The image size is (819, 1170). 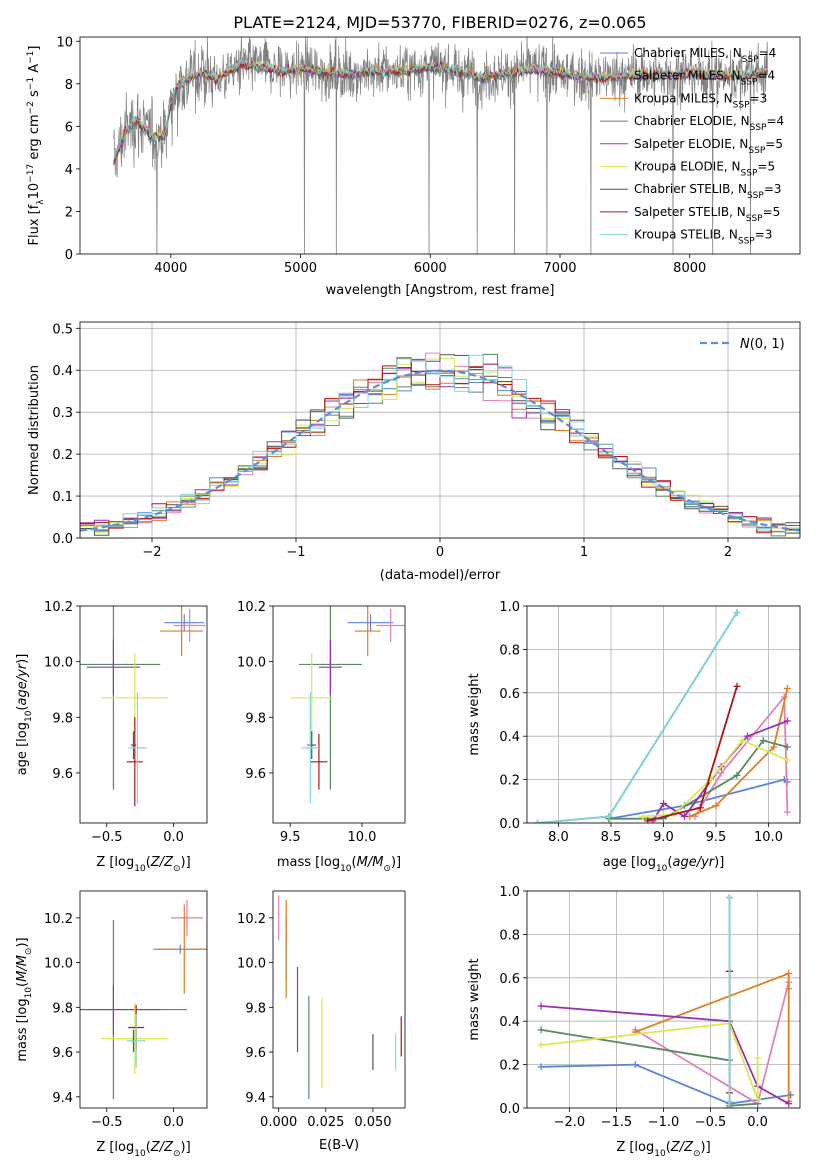 What do you see at coordinates (559, 268) in the screenshot?
I see `x-tick-label: 7000` at bounding box center [559, 268].